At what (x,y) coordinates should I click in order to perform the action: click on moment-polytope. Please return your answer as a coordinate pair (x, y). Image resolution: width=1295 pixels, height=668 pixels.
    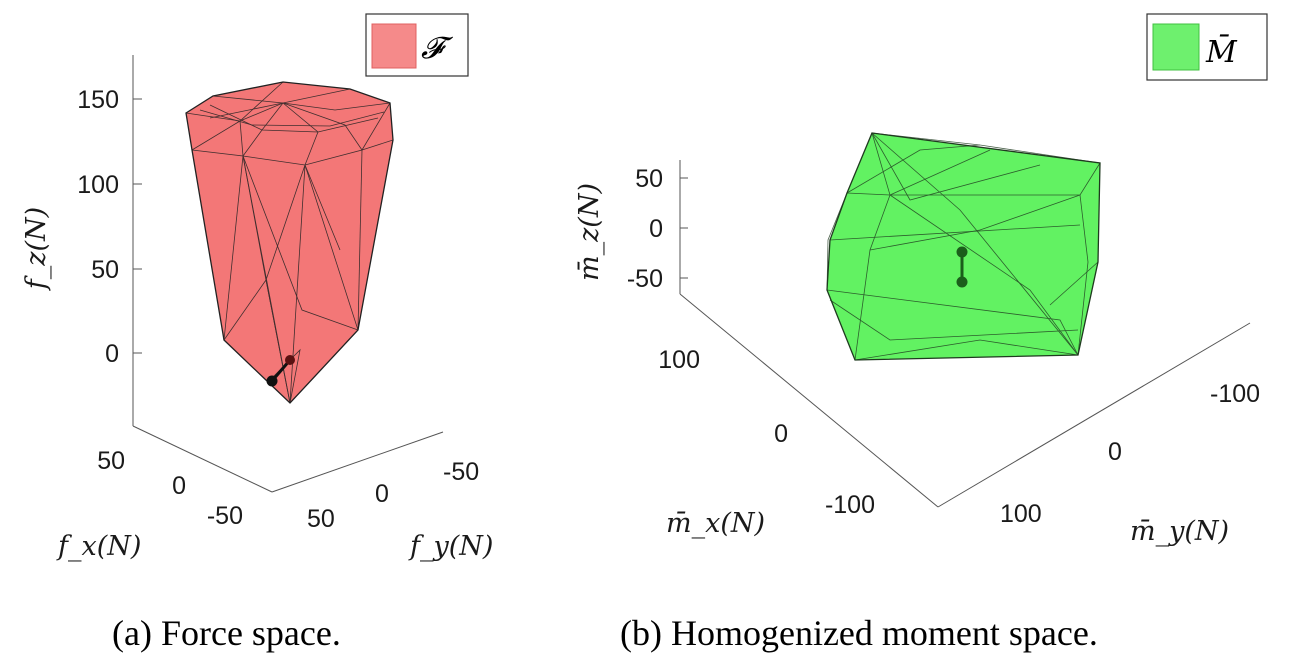
    Looking at the image, I should click on (963, 246).